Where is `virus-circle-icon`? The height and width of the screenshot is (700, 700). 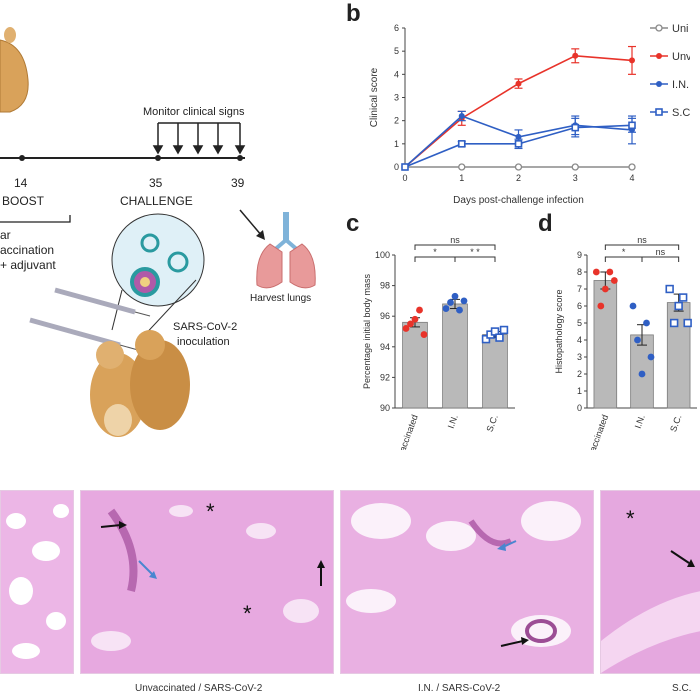 virus-circle-icon is located at coordinates (158, 260).